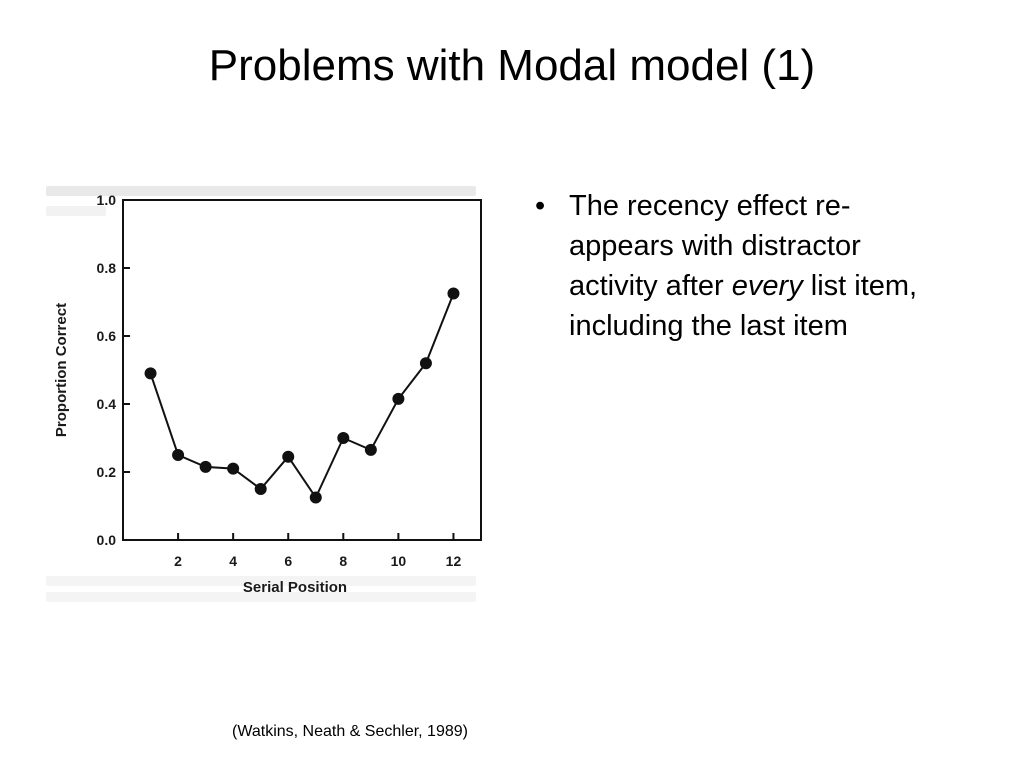 This screenshot has height=768, width=1024. Describe the element at coordinates (107, 200) in the screenshot. I see `y-tick-label: 1.0` at that location.